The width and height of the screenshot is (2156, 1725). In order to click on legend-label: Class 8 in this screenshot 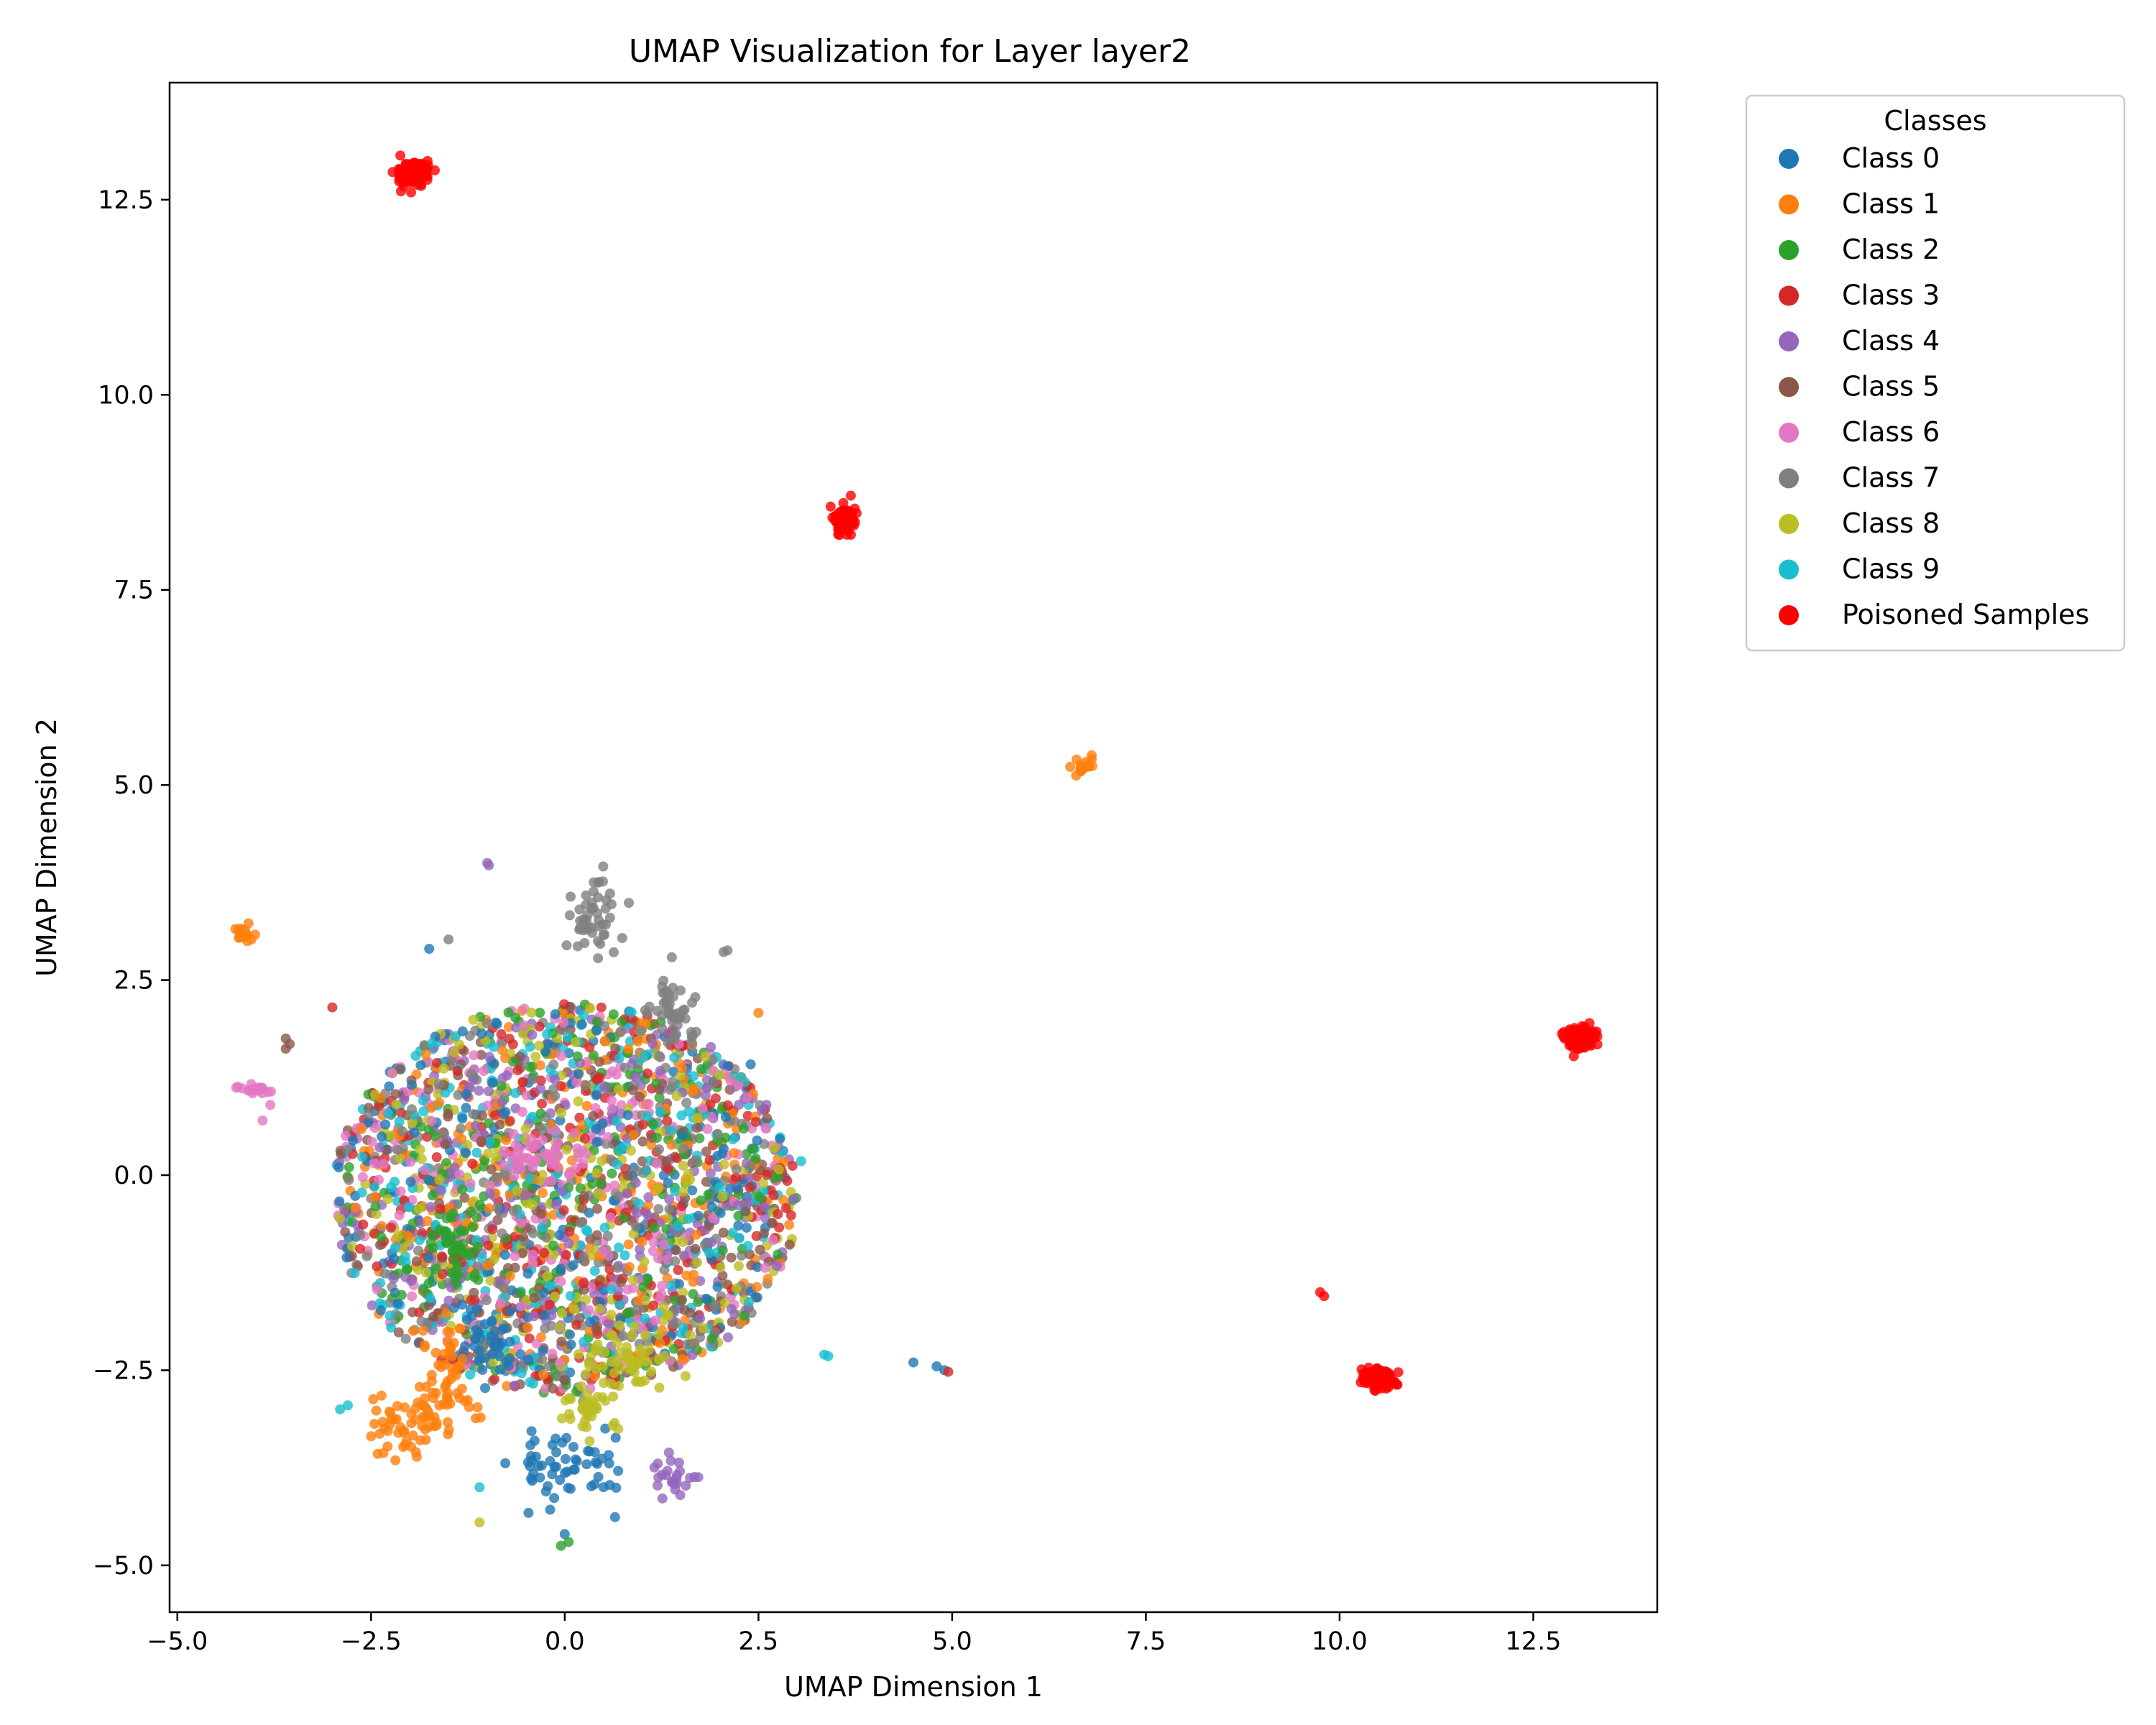, I will do `click(1891, 523)`.